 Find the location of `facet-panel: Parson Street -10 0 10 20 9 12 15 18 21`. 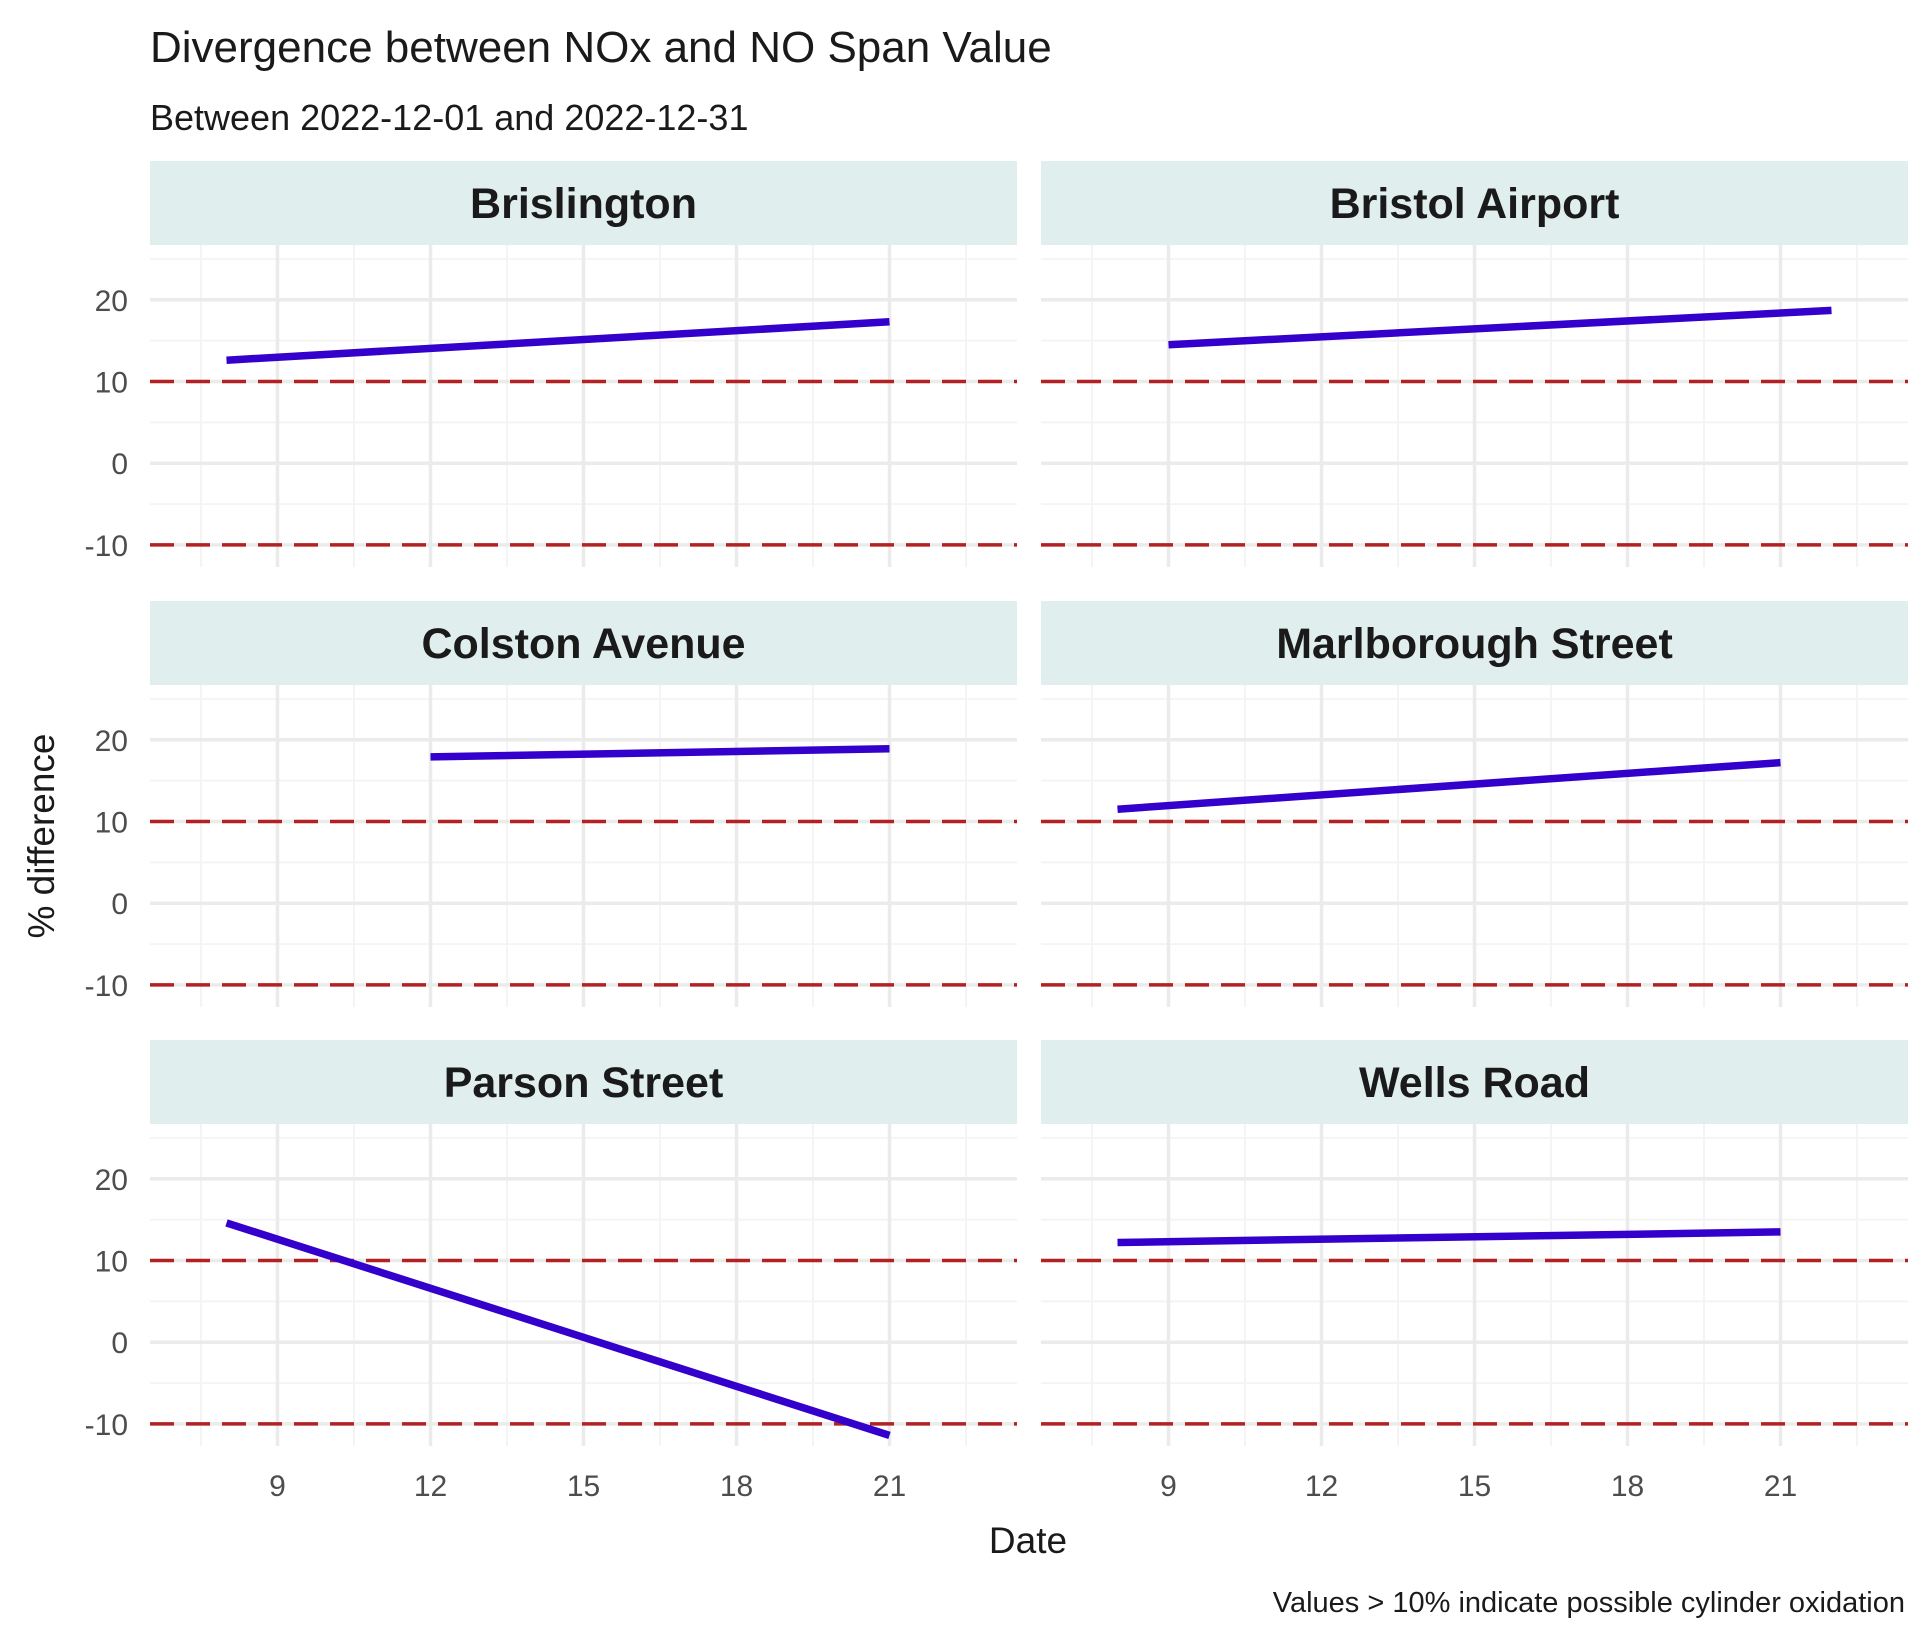

facet-panel: Parson Street -10 0 10 20 9 12 15 18 21 is located at coordinates (551, 1271).